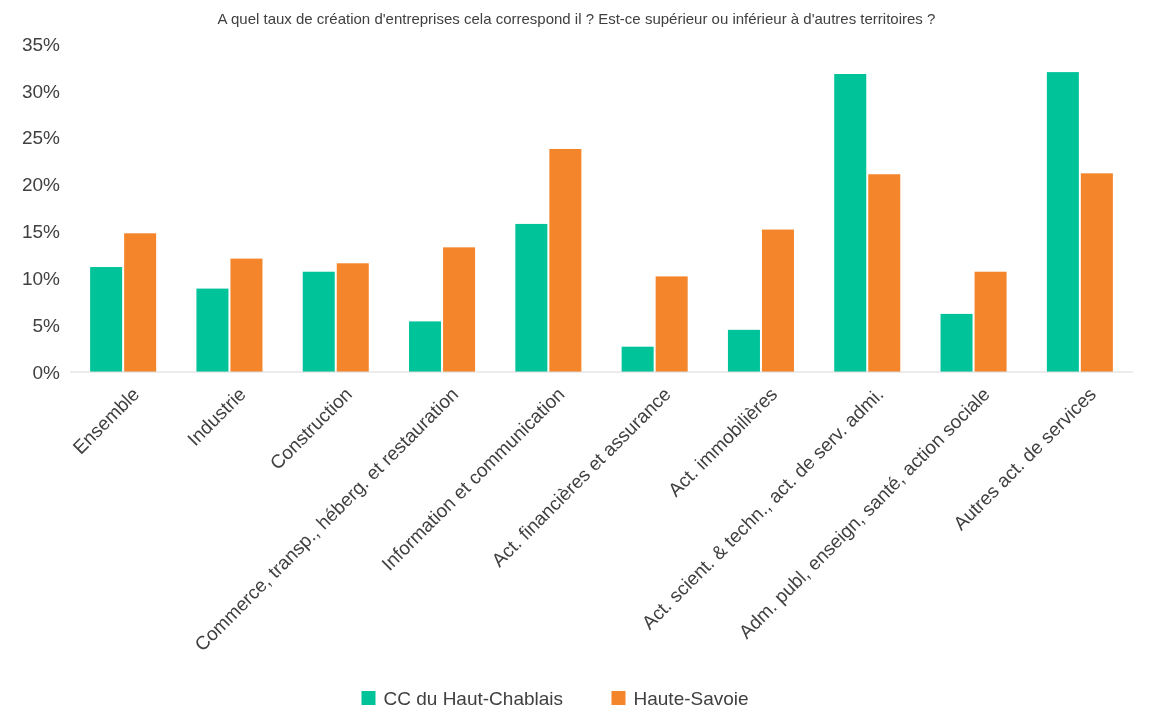  Describe the element at coordinates (46, 372) in the screenshot. I see `y-tick-label: 0%` at that location.